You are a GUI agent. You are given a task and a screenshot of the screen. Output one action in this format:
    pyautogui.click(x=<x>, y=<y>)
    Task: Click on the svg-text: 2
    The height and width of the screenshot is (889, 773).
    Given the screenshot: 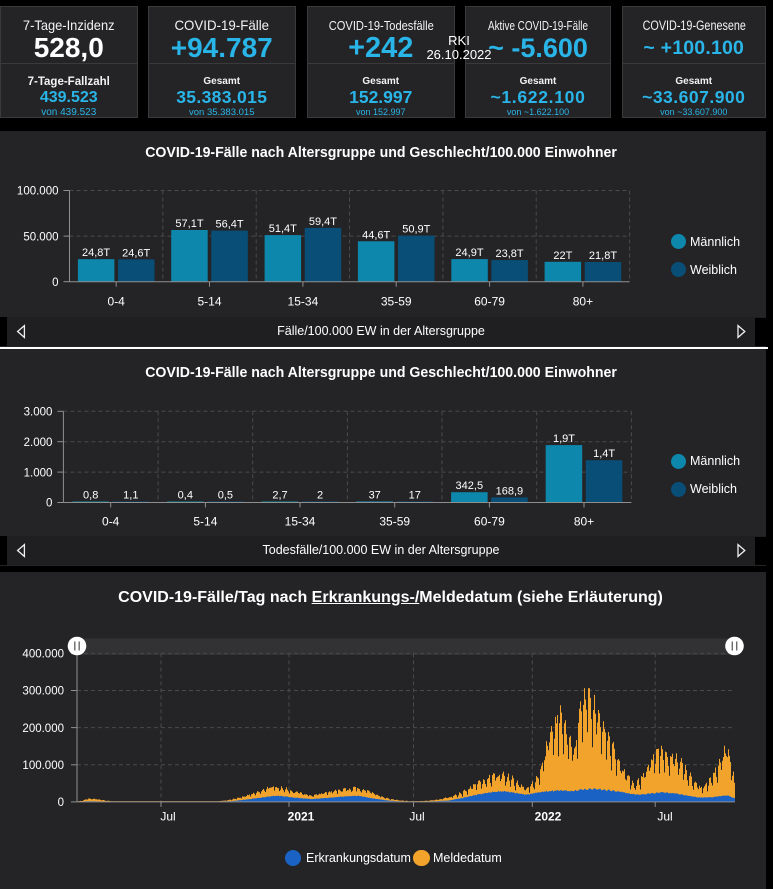 What is the action you would take?
    pyautogui.click(x=320, y=496)
    